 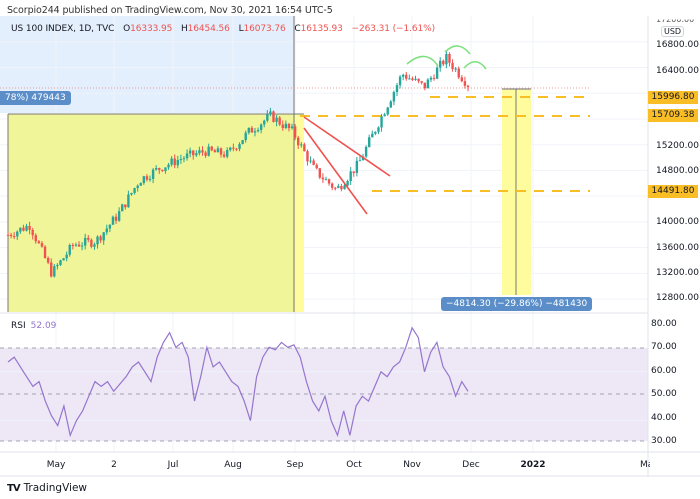 I want to click on price-tick: 15200.00, so click(x=677, y=146).